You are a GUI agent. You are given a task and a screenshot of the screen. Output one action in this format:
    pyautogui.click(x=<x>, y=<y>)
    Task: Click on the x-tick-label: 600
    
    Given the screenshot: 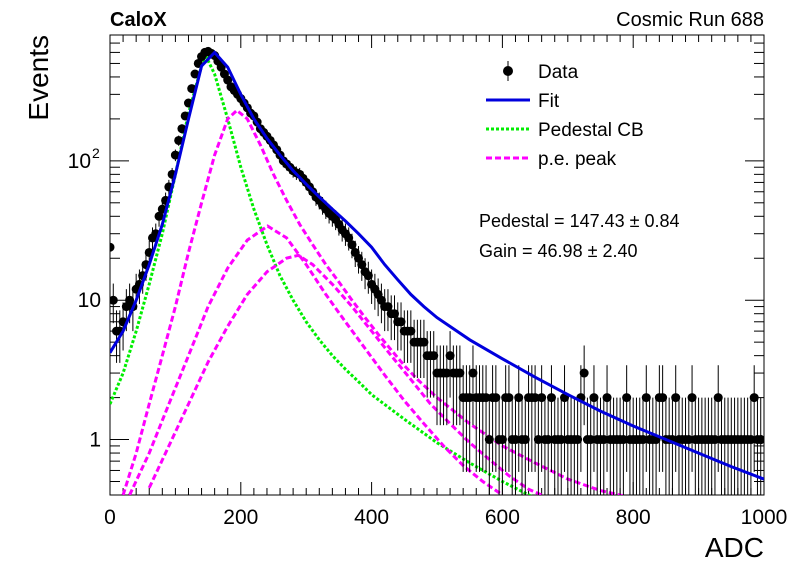 What is the action you would take?
    pyautogui.click(x=502, y=517)
    